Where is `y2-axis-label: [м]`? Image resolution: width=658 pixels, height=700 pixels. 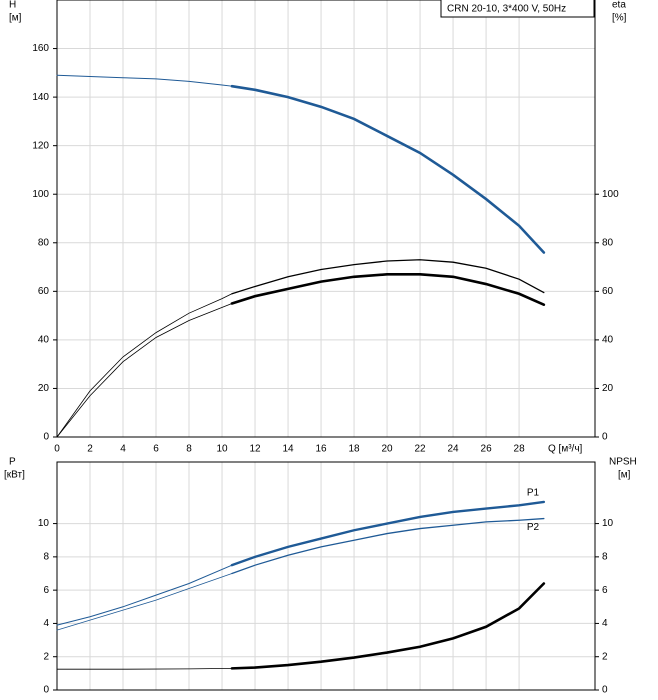
y2-axis-label: [м] is located at coordinates (624, 475).